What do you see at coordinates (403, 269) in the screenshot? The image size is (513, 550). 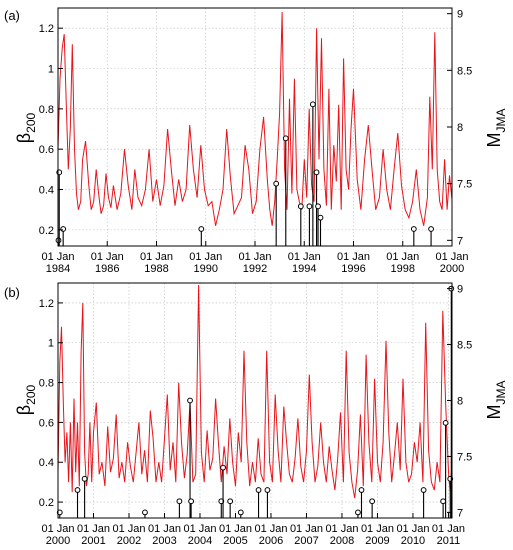 I see `x-tick-label-year: 1998` at bounding box center [403, 269].